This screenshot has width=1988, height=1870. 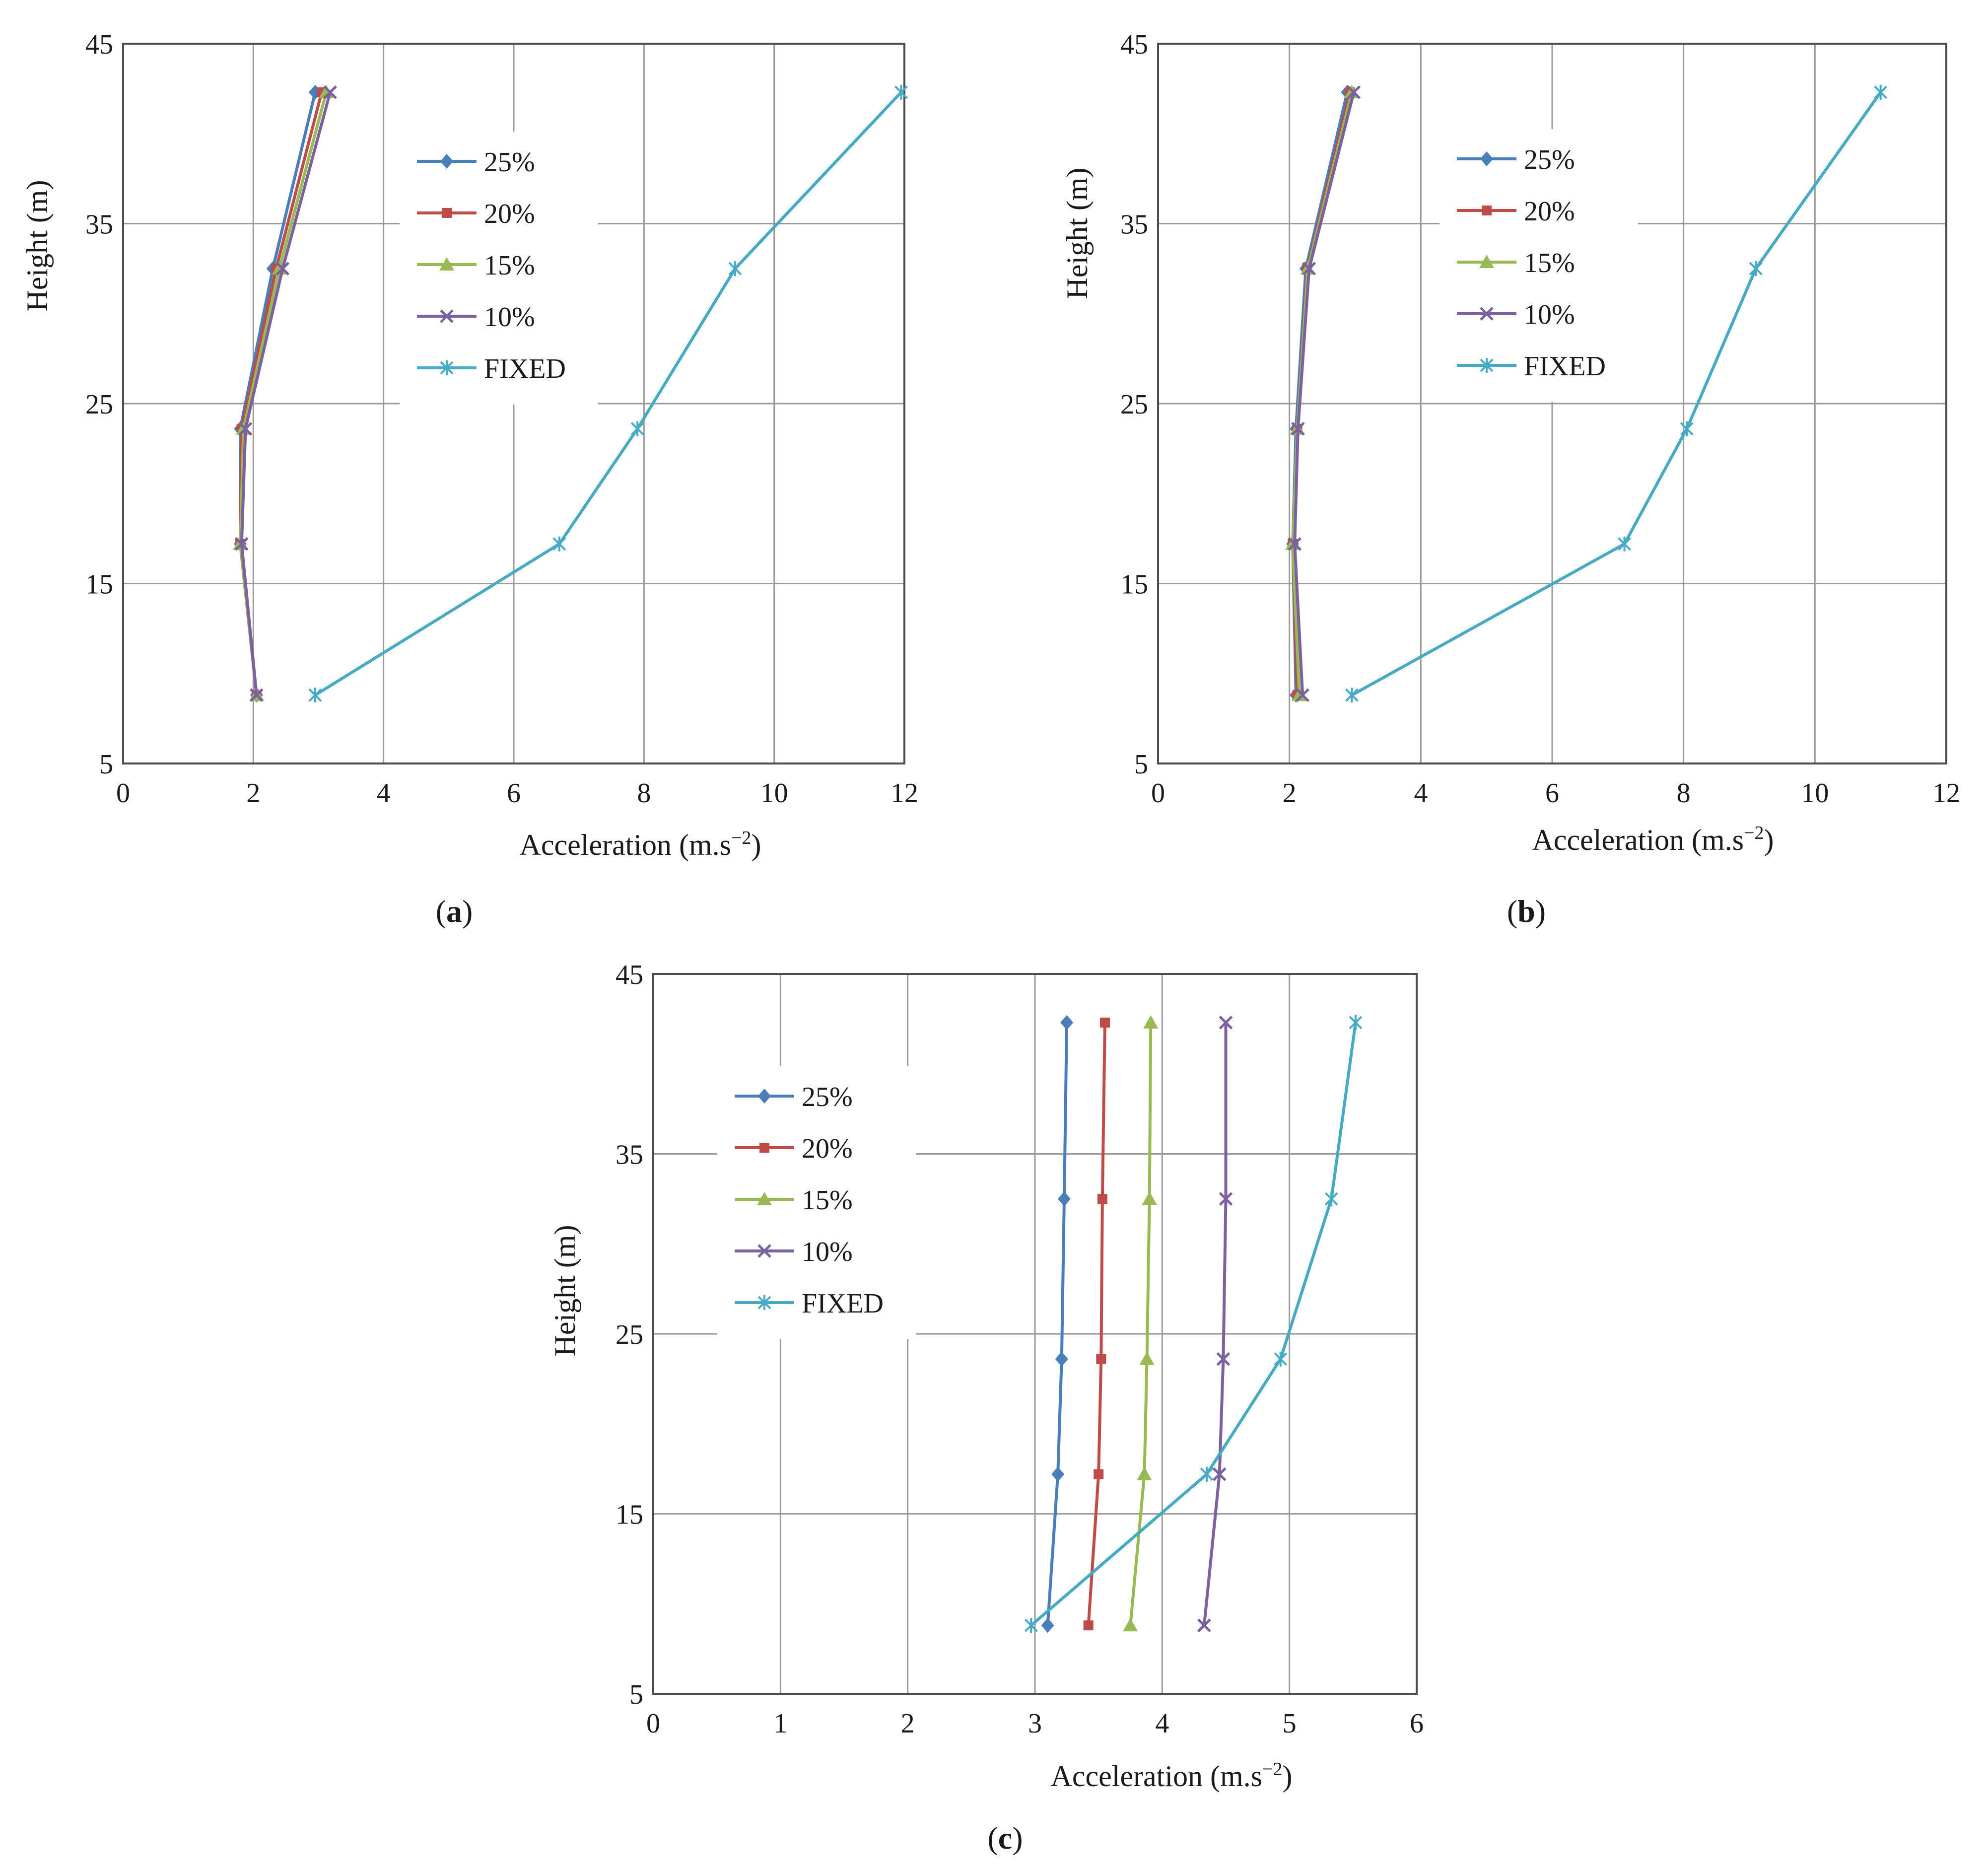 I want to click on chart-a-x-tick-label: 0, so click(x=123, y=793).